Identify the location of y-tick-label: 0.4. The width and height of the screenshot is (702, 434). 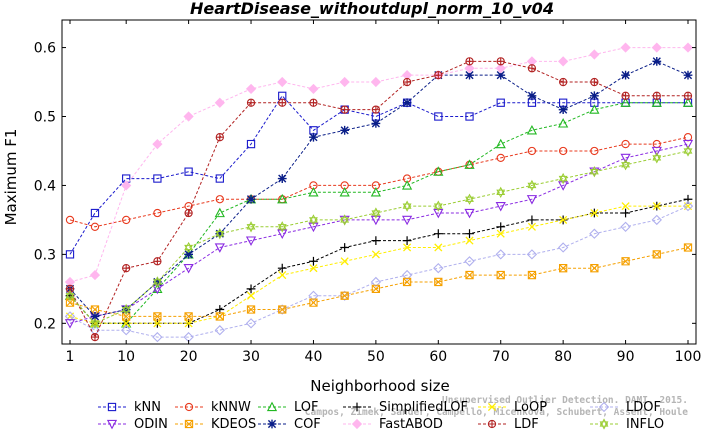
(45, 186).